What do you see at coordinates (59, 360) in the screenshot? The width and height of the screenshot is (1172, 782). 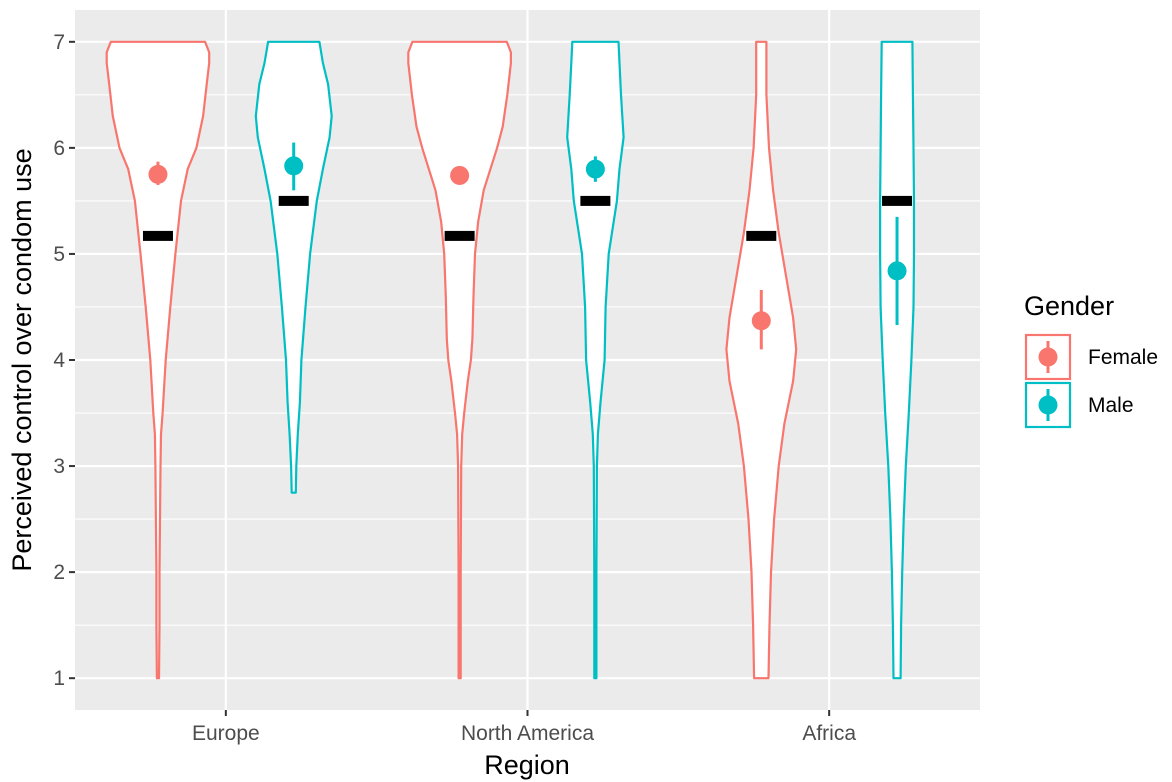 I see `y-tick-label: 4` at bounding box center [59, 360].